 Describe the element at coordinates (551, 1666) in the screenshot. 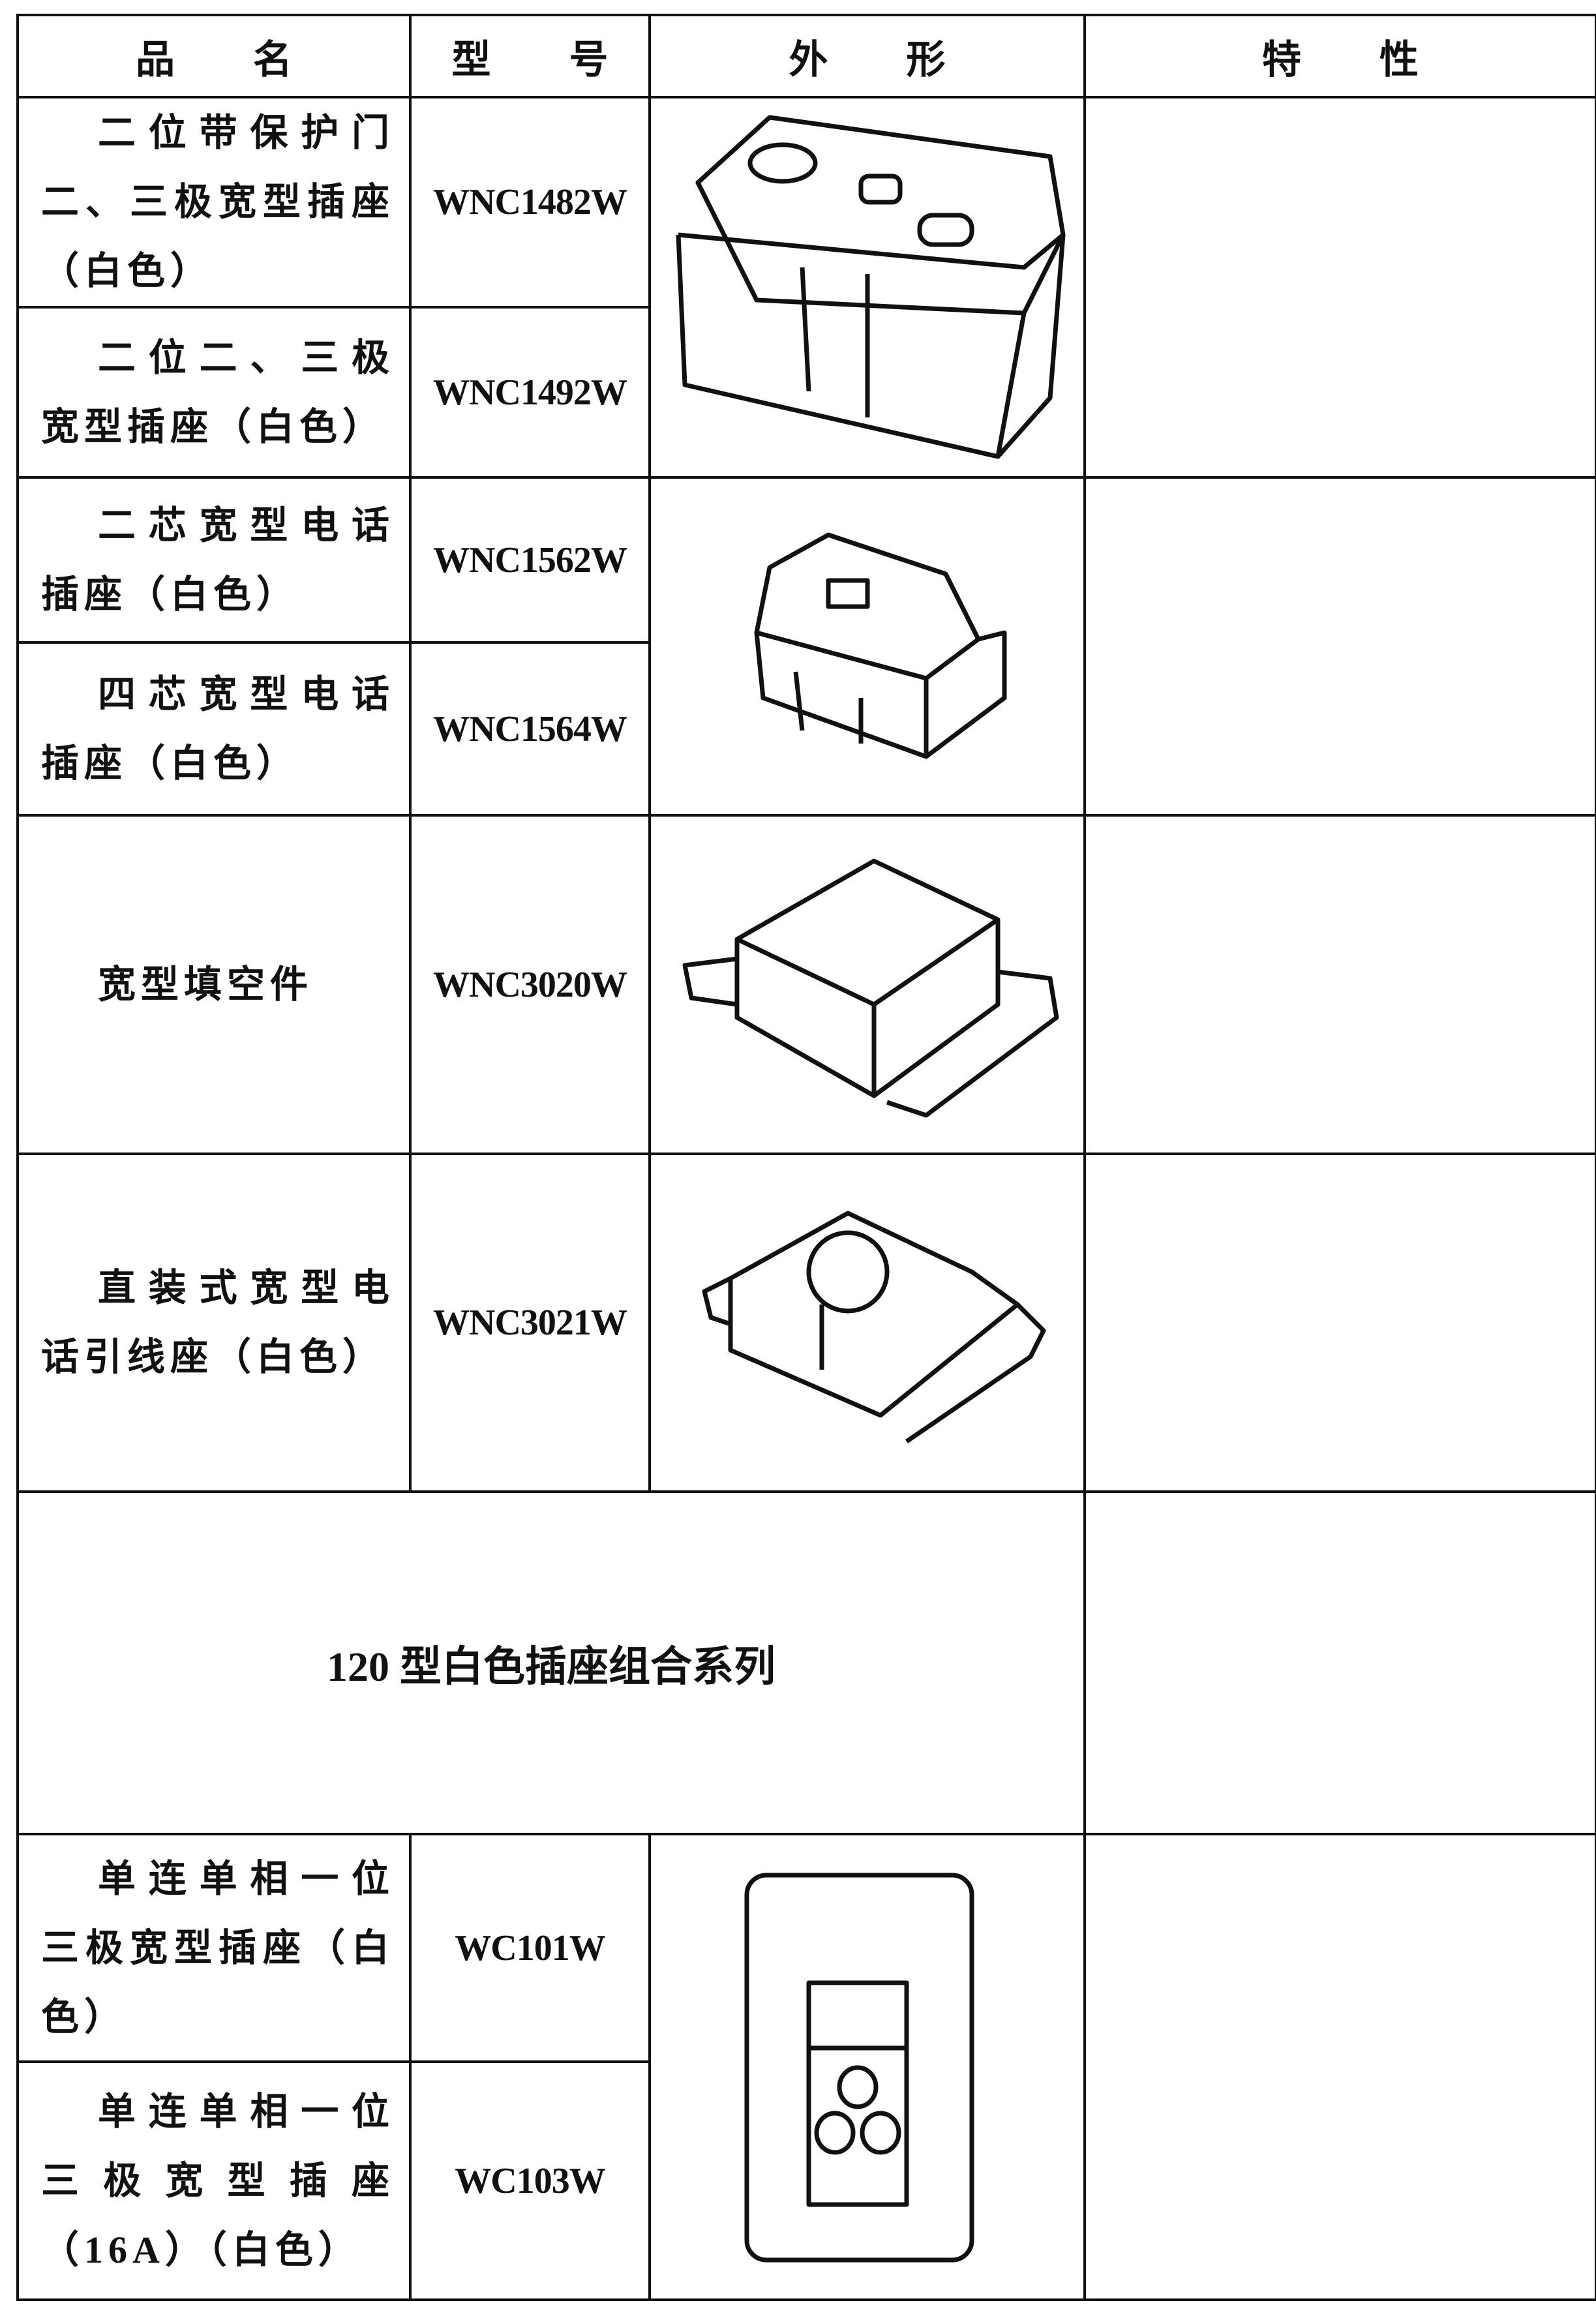

I see `section-title-text: 120 型白色插座组合系列` at that location.